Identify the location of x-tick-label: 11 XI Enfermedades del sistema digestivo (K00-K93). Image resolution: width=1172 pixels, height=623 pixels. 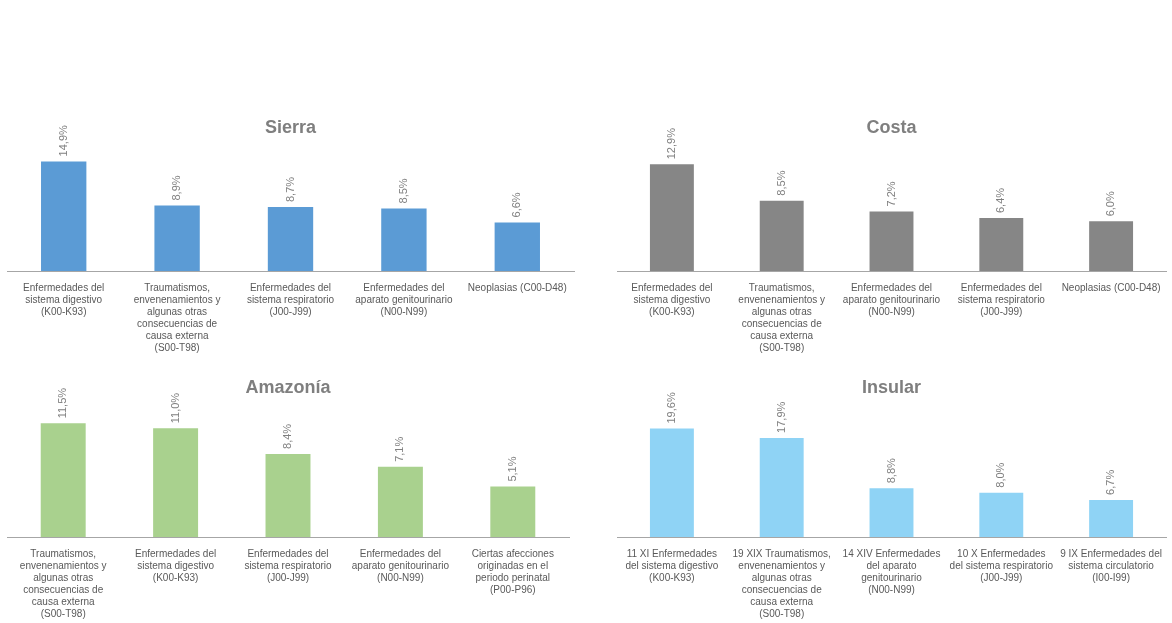
(672, 565).